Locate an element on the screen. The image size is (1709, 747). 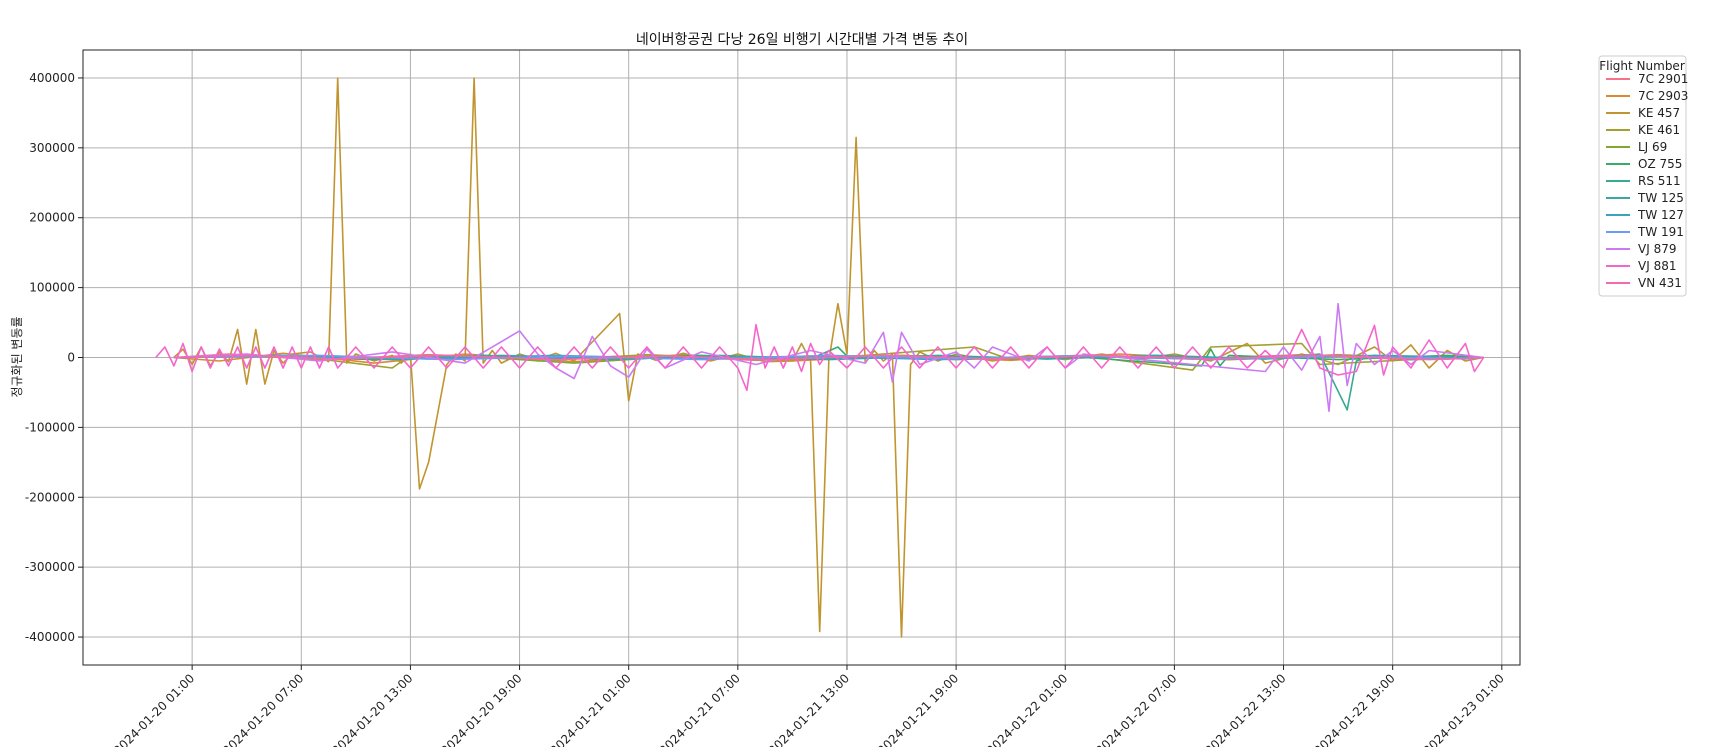
legend-title: Flight Number is located at coordinates (1642, 66).